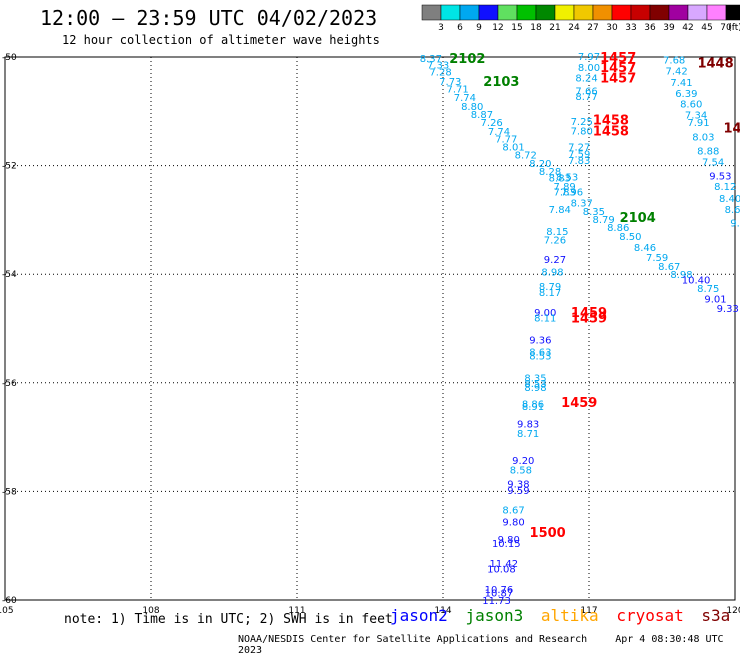 The image size is (740, 656). I want to click on wave-height-label: 10.87, so click(499, 593).